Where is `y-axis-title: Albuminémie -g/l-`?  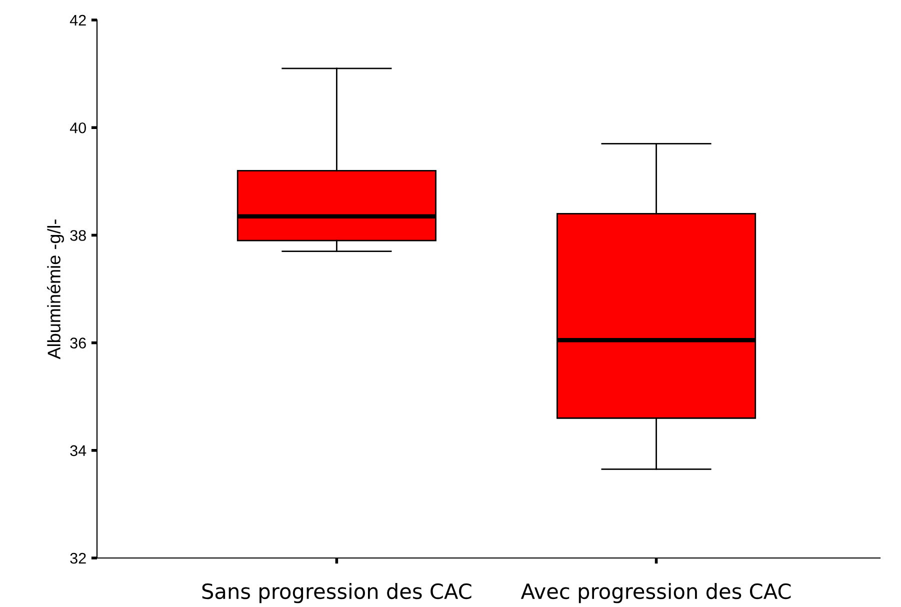
y-axis-title: Albuminémie -g/l- is located at coordinates (55, 290).